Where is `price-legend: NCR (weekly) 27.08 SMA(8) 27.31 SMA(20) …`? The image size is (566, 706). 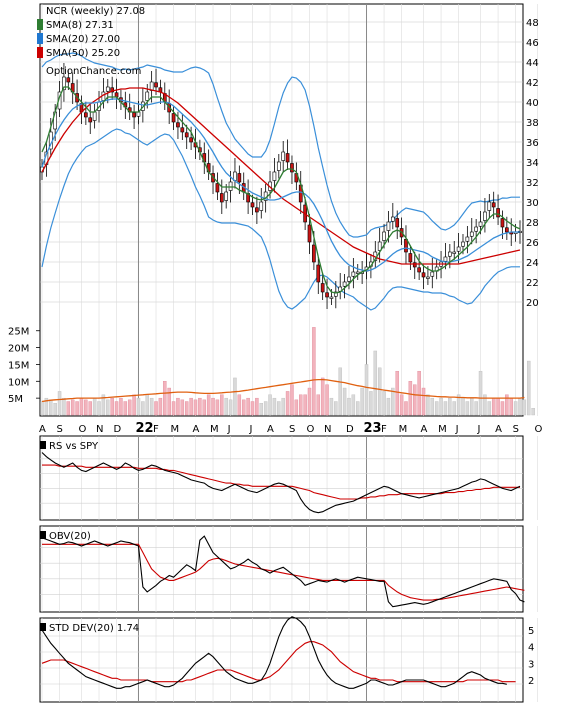 price-legend: NCR (weekly) 27.08 SMA(8) 27.31 SMA(20) … is located at coordinates (91, 41).